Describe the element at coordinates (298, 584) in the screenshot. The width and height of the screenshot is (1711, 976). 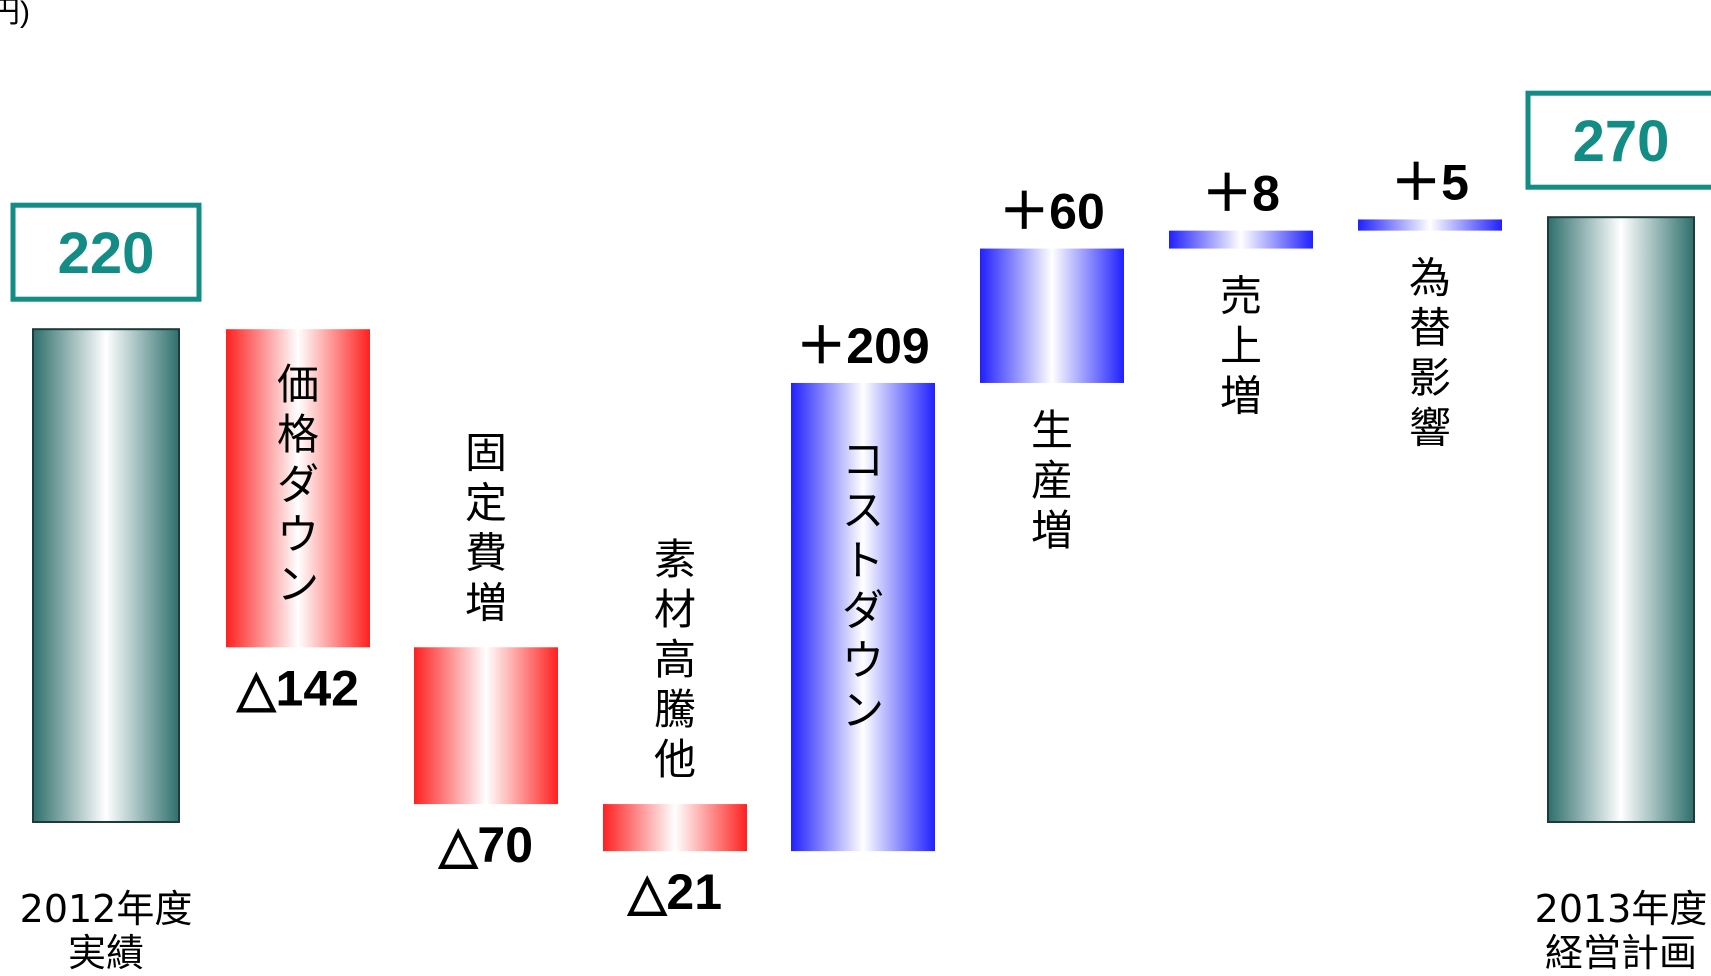
I see `bar-desc-char-1-4: ン` at that location.